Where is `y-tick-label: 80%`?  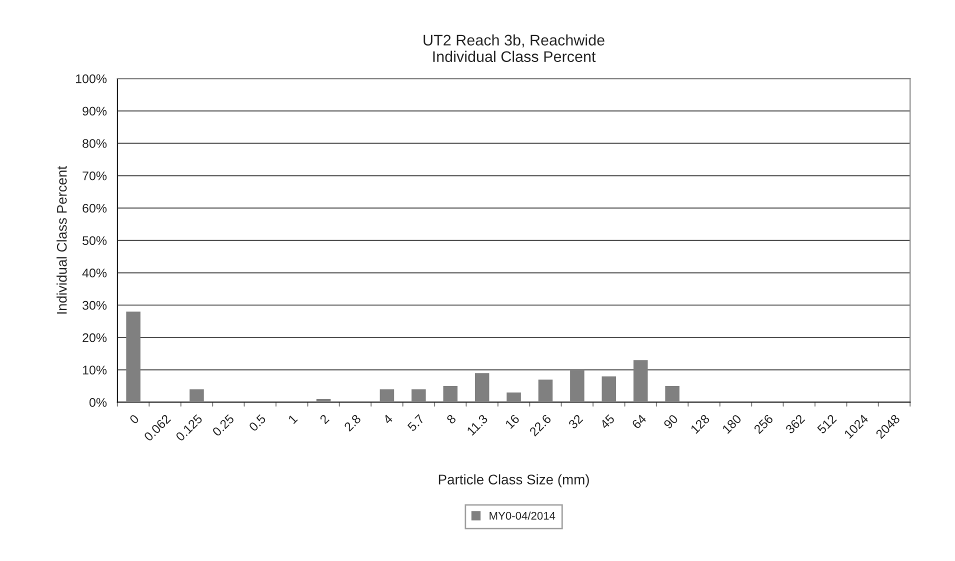 y-tick-label: 80% is located at coordinates (94, 143).